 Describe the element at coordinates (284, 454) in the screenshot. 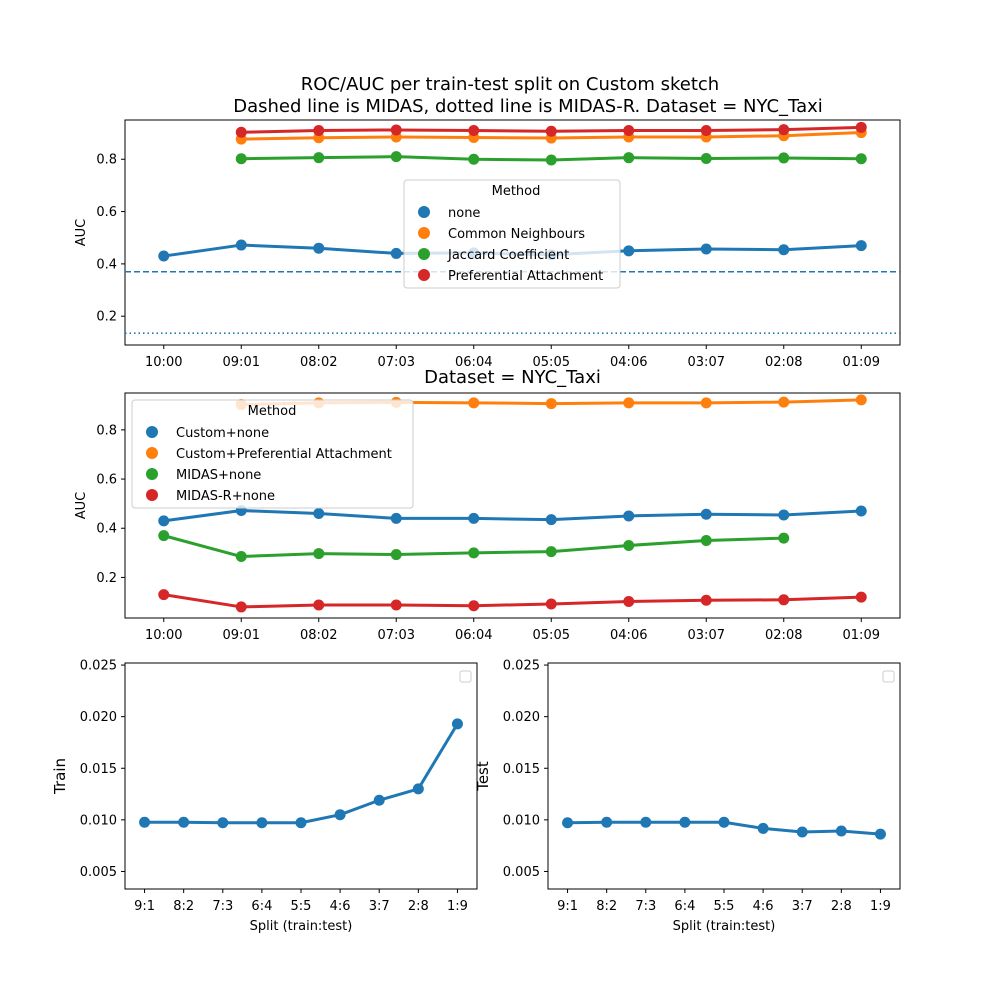

I see `legend-label: Custom+Preferential Attachment` at that location.